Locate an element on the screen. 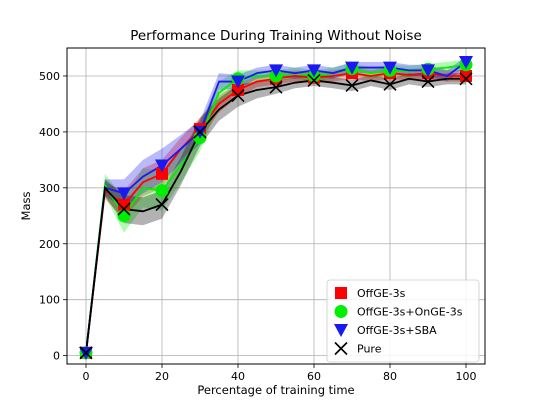 The image size is (539, 406). x-tick-label: 80 is located at coordinates (390, 376).